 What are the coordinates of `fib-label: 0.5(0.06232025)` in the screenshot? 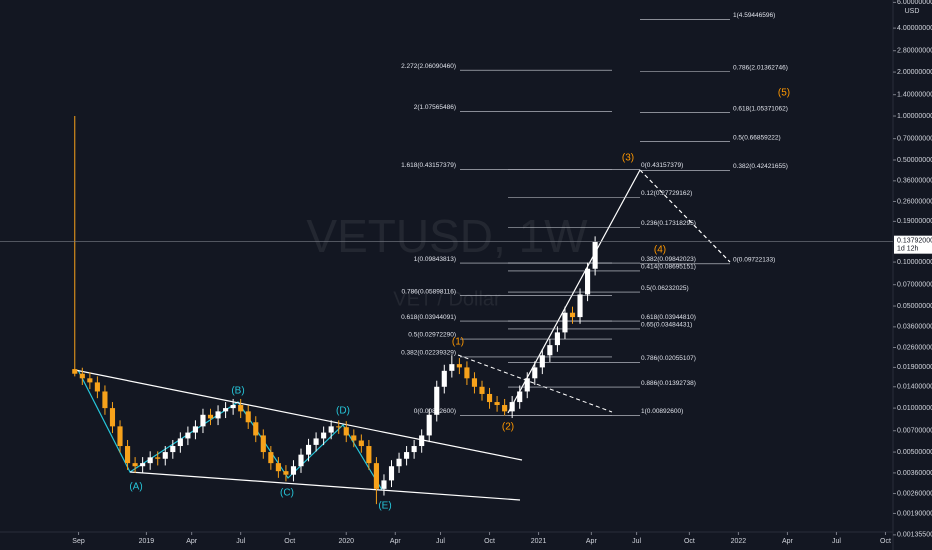 It's located at (665, 288).